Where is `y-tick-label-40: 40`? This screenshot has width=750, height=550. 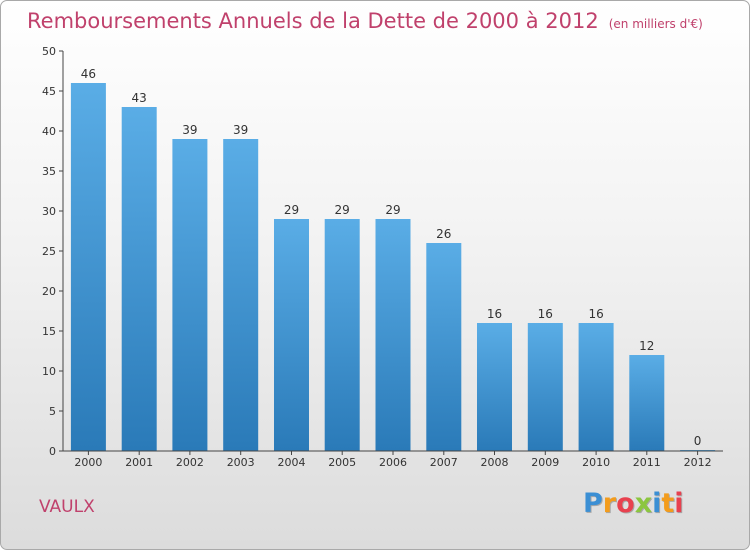
y-tick-label-40: 40 is located at coordinates (49, 131).